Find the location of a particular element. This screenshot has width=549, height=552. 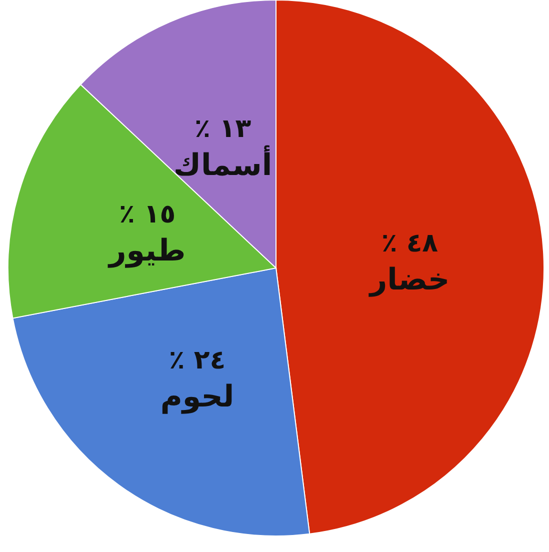

data-label: ٢٤ ٪ is located at coordinates (197, 360).